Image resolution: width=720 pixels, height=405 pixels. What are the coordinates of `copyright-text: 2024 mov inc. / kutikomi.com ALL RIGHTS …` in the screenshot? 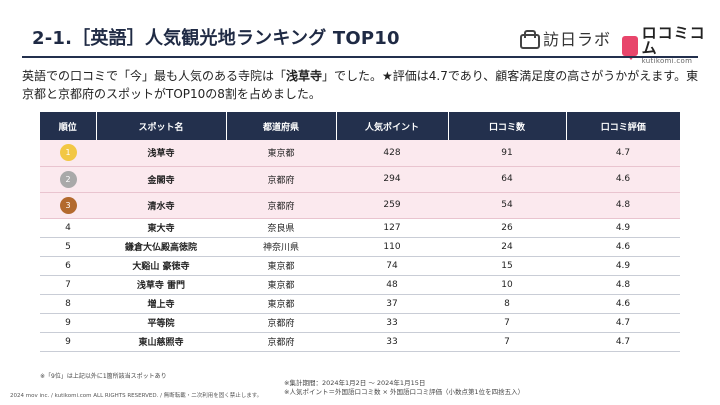 It's located at (136, 396).